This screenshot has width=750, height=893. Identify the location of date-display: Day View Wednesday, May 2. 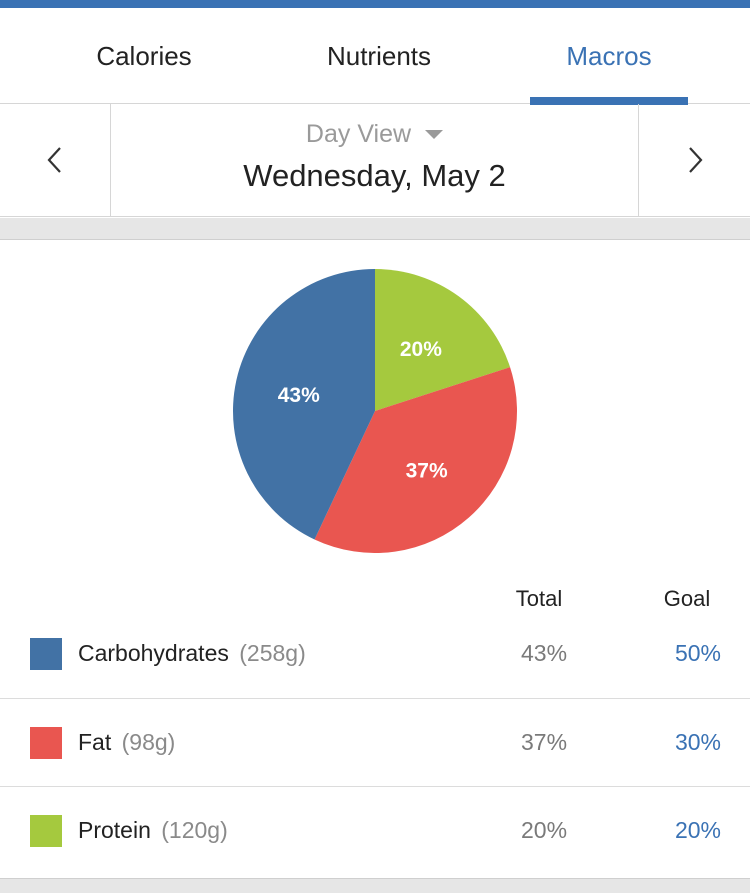
(374, 160).